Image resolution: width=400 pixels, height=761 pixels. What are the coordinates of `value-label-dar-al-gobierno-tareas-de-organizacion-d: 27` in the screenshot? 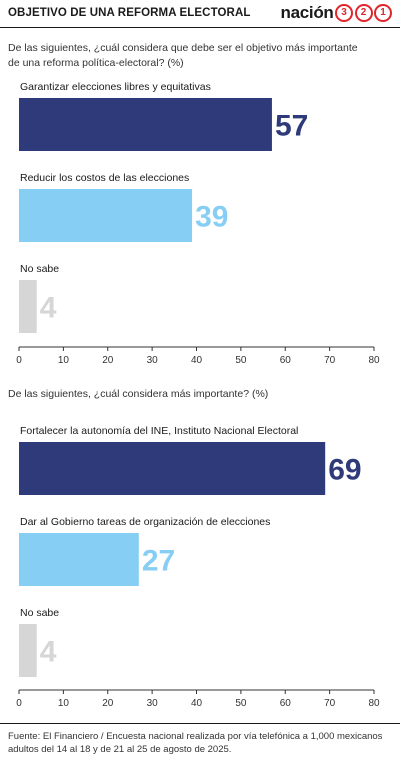 It's located at (158, 561).